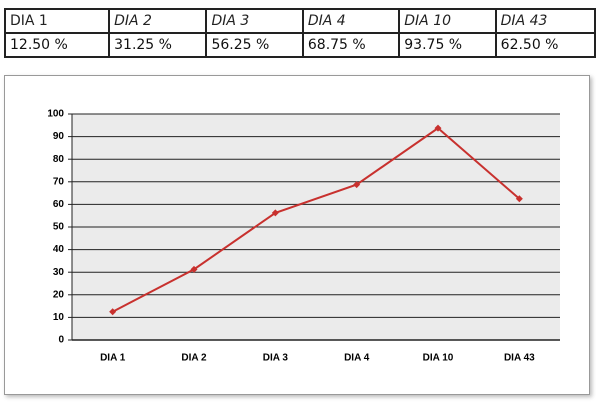 Image resolution: width=596 pixels, height=402 pixels. Describe the element at coordinates (55, 114) in the screenshot. I see `y-tick-label: 100` at that location.